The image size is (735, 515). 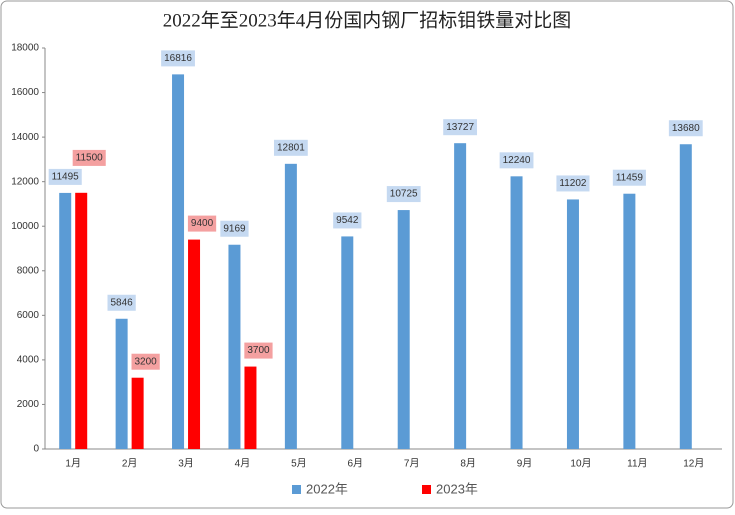 I want to click on data-label: 13680, so click(x=686, y=128).